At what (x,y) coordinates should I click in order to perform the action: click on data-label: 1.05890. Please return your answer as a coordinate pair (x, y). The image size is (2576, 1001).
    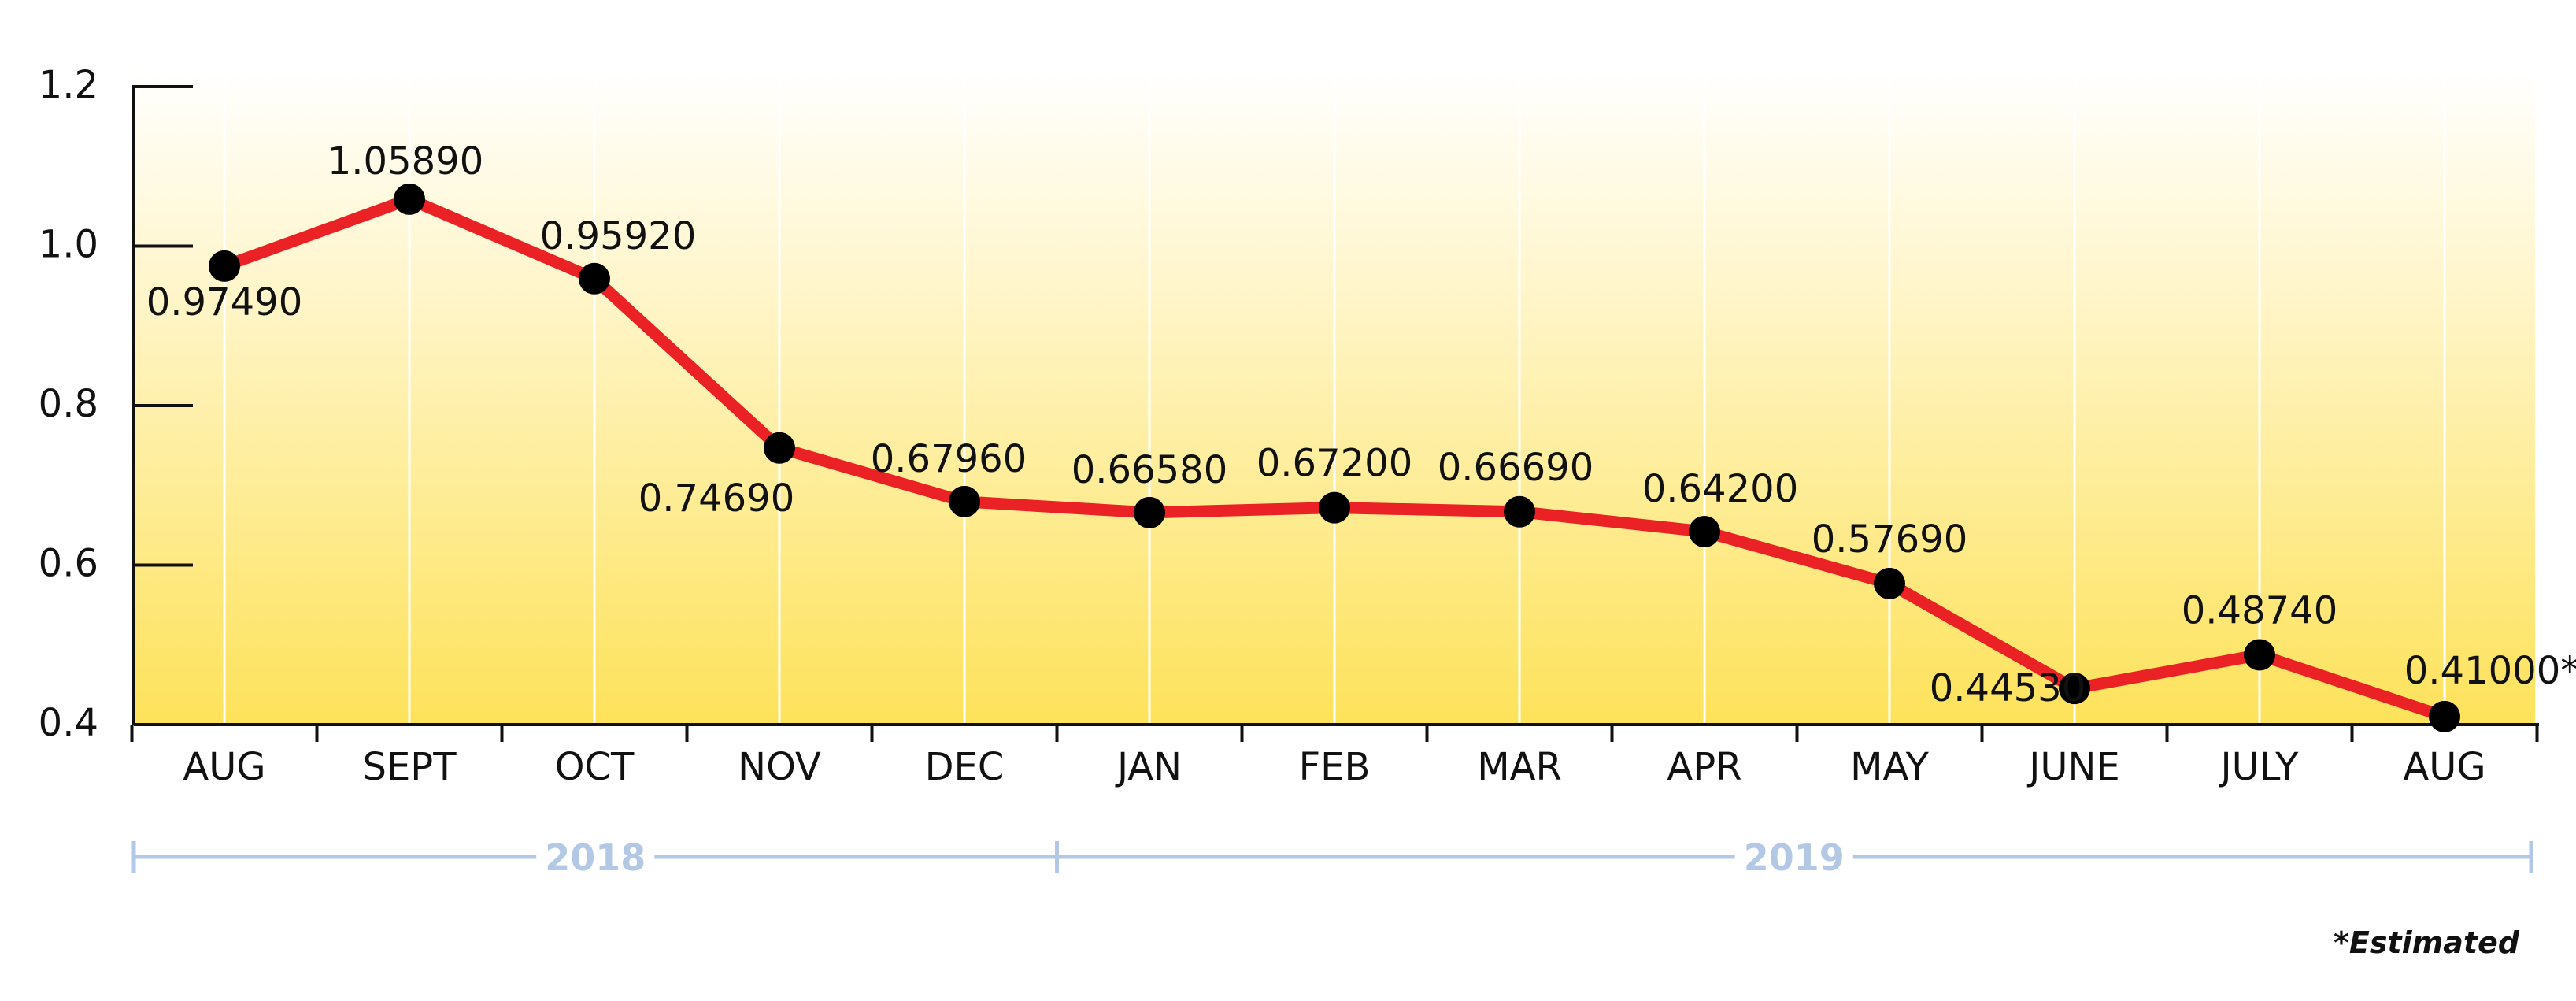
    Looking at the image, I should click on (406, 161).